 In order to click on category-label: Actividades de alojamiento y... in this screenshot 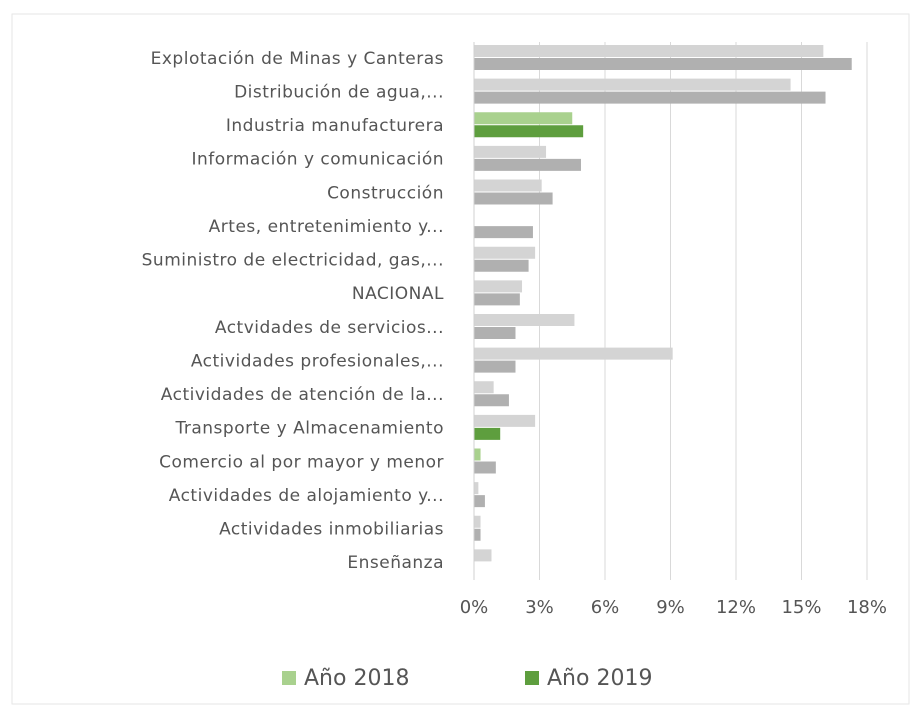, I will do `click(306, 496)`.